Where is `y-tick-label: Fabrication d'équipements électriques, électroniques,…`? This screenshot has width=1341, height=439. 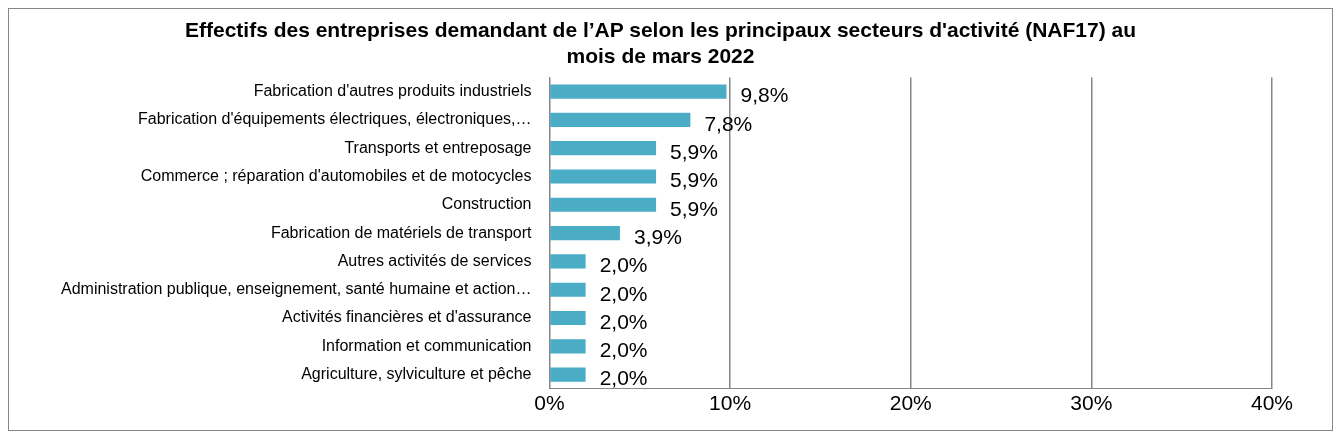 y-tick-label: Fabrication d'équipements électriques, électroniques,… is located at coordinates (335, 119).